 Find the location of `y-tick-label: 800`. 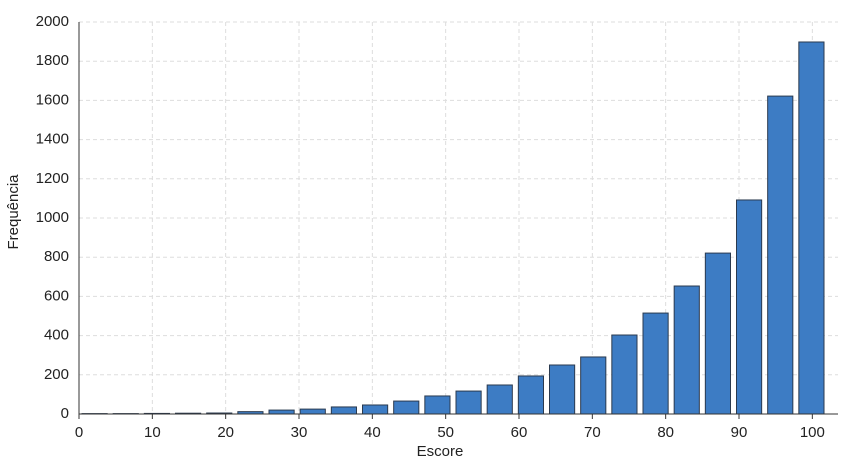

y-tick-label: 800 is located at coordinates (56, 256).